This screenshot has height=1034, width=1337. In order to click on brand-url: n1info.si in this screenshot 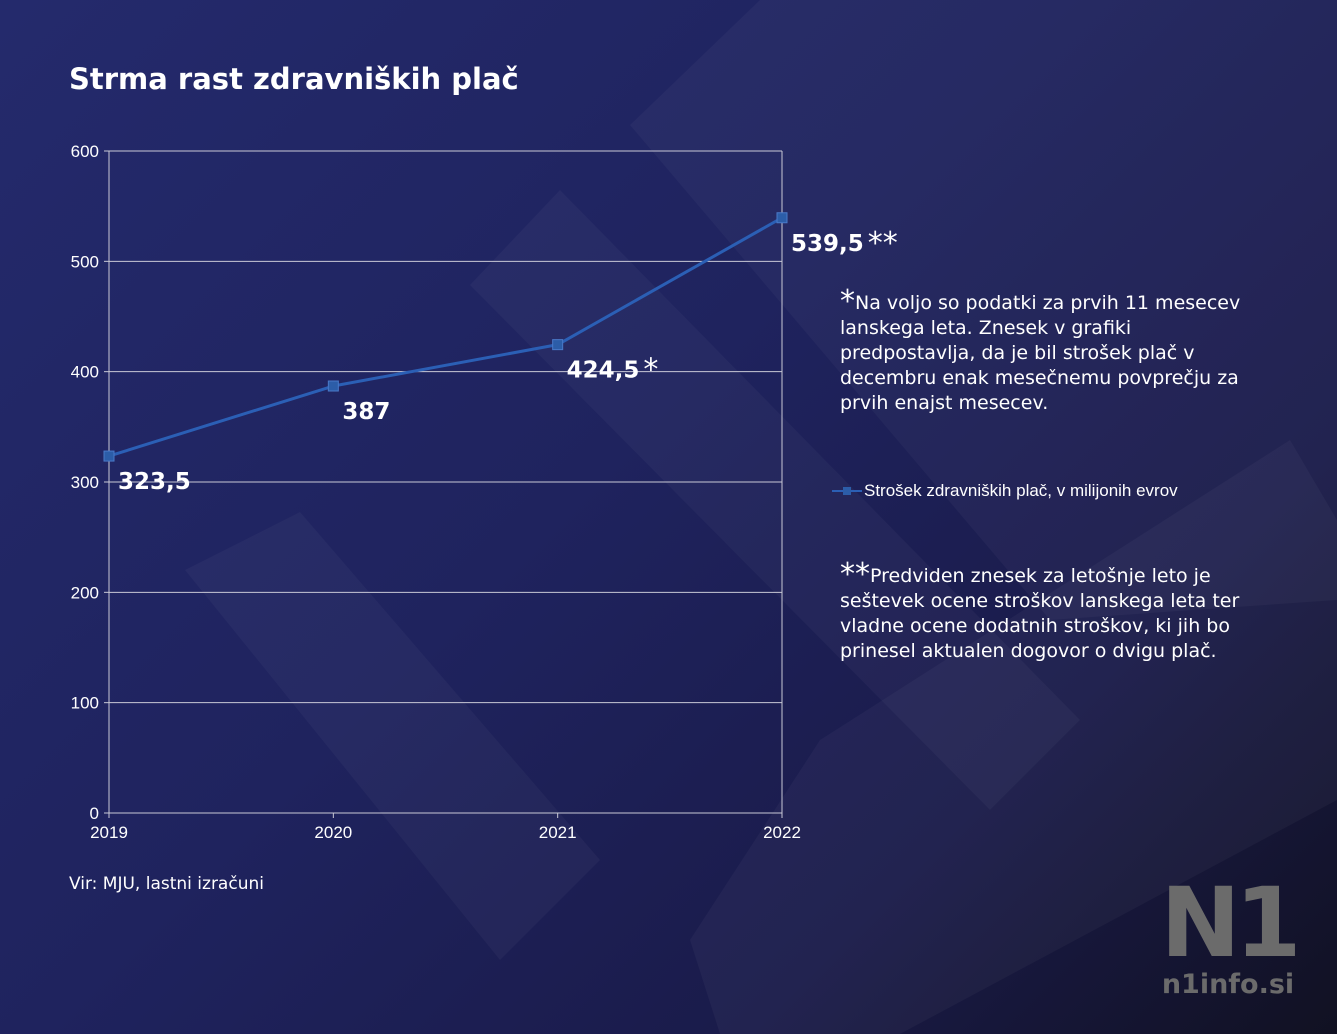, I will do `click(1228, 984)`.